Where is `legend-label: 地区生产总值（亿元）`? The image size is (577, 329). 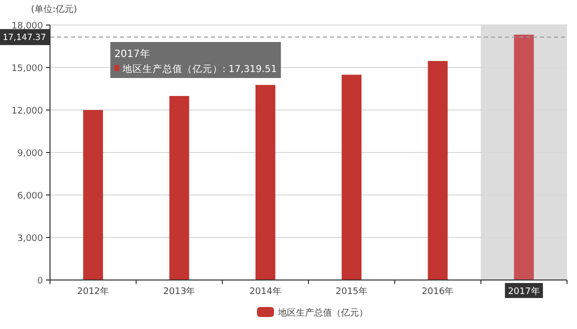 legend-label: 地区生产总值（亿元） is located at coordinates (322, 313).